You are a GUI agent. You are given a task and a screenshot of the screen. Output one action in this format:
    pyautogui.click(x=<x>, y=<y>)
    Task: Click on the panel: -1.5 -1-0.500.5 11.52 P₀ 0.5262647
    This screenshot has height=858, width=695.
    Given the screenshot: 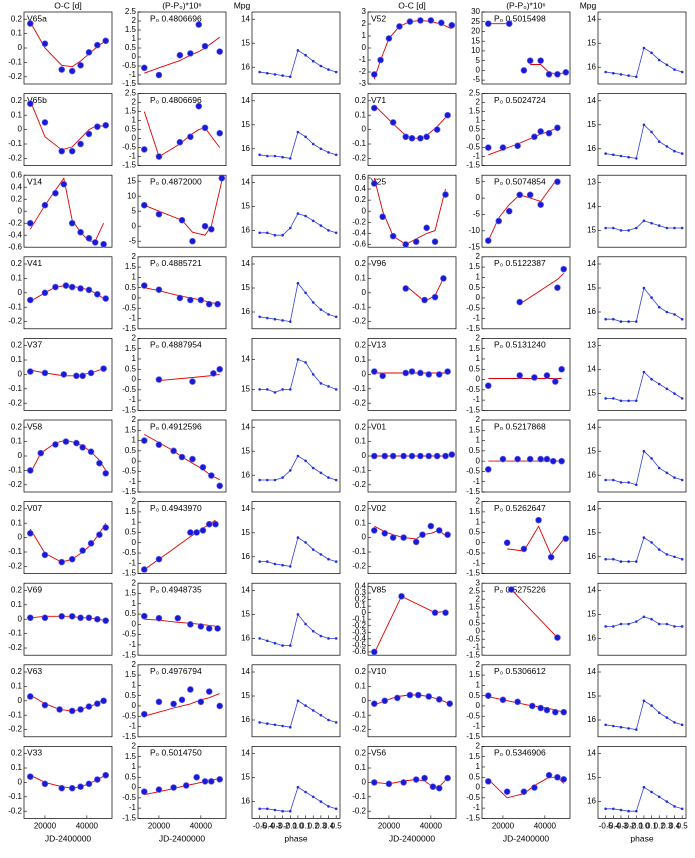 What is the action you would take?
    pyautogui.click(x=518, y=537)
    